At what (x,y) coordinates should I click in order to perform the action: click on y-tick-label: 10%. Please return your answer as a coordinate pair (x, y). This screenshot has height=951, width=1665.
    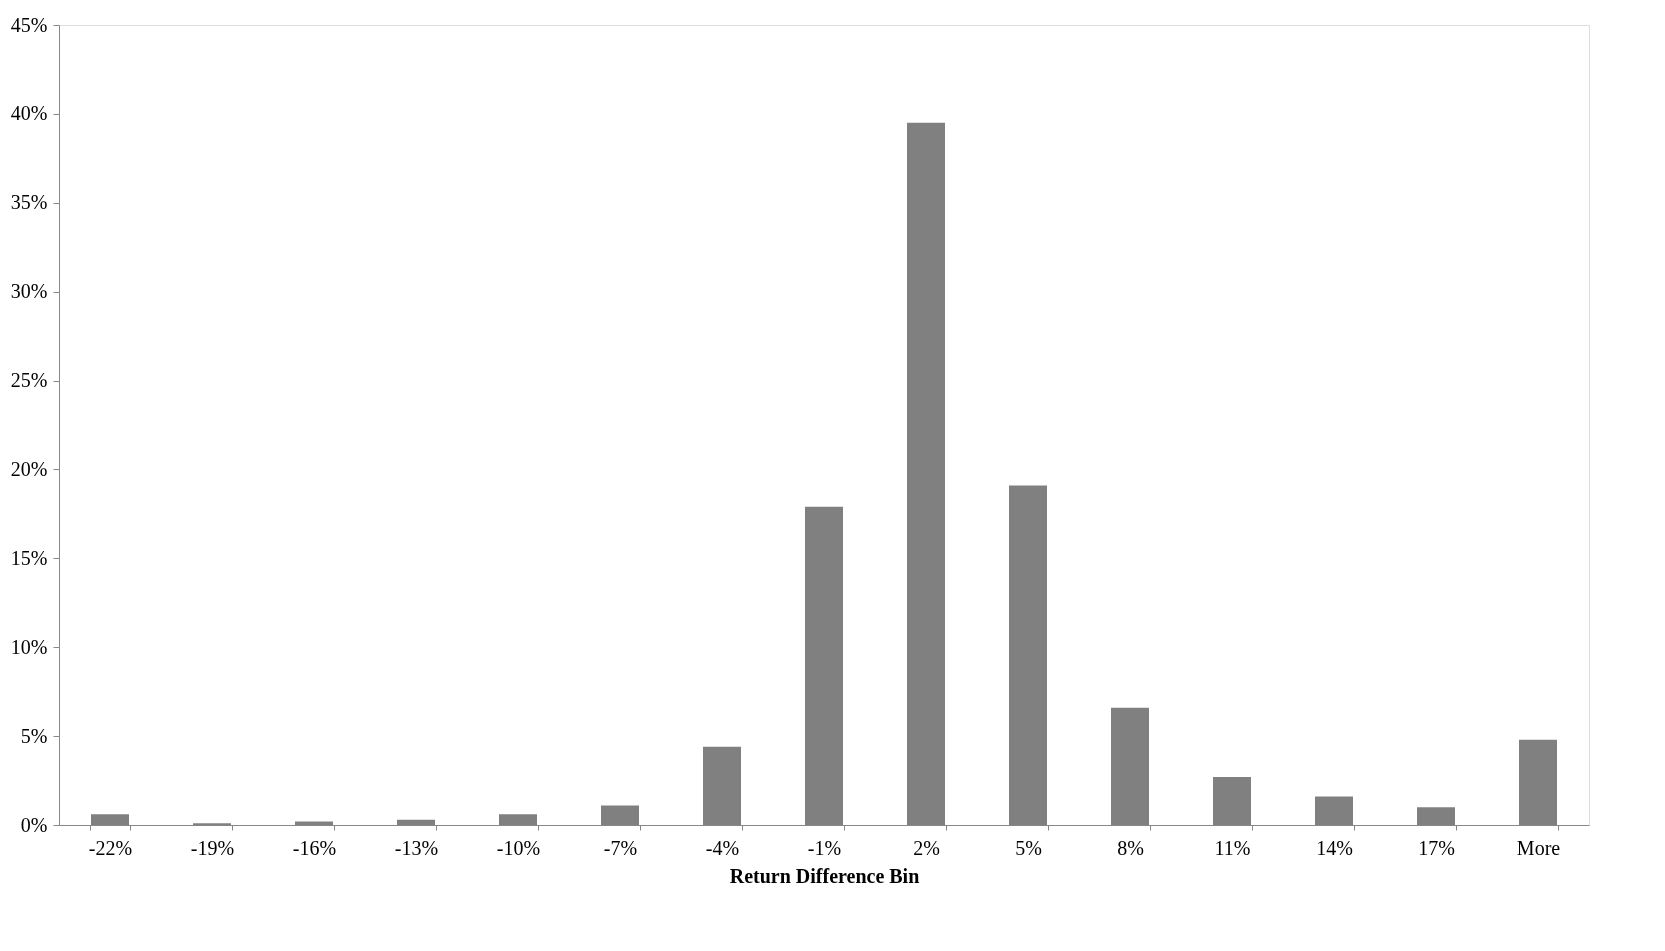
    Looking at the image, I should click on (29, 646).